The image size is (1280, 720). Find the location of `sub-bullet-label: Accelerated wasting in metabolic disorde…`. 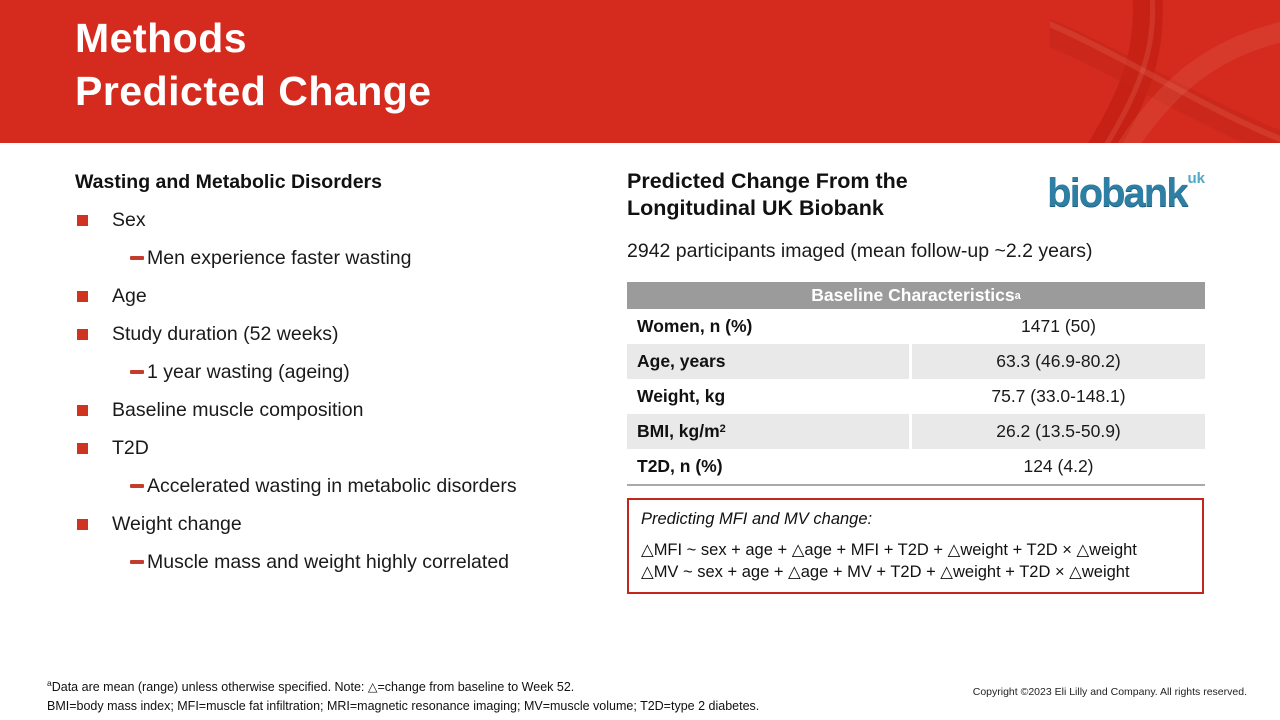

sub-bullet-label: Accelerated wasting in metabolic disorde… is located at coordinates (332, 486).